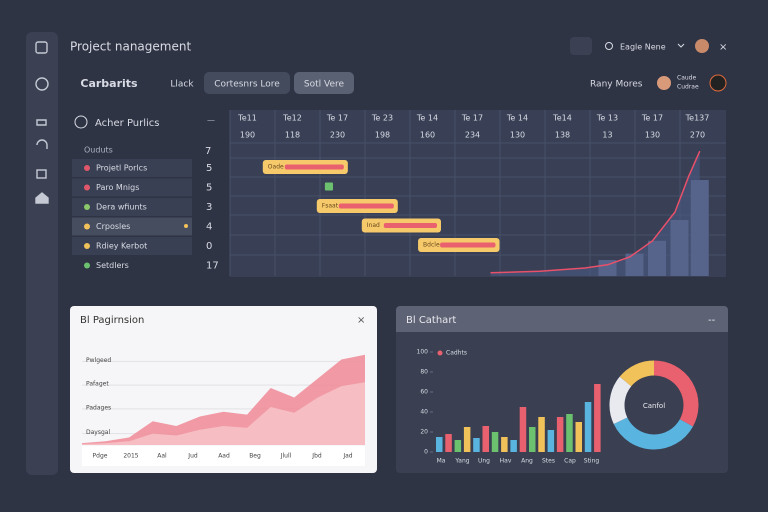  Describe the element at coordinates (98, 150) in the screenshot. I see `panel-heading: Ouduts` at that location.